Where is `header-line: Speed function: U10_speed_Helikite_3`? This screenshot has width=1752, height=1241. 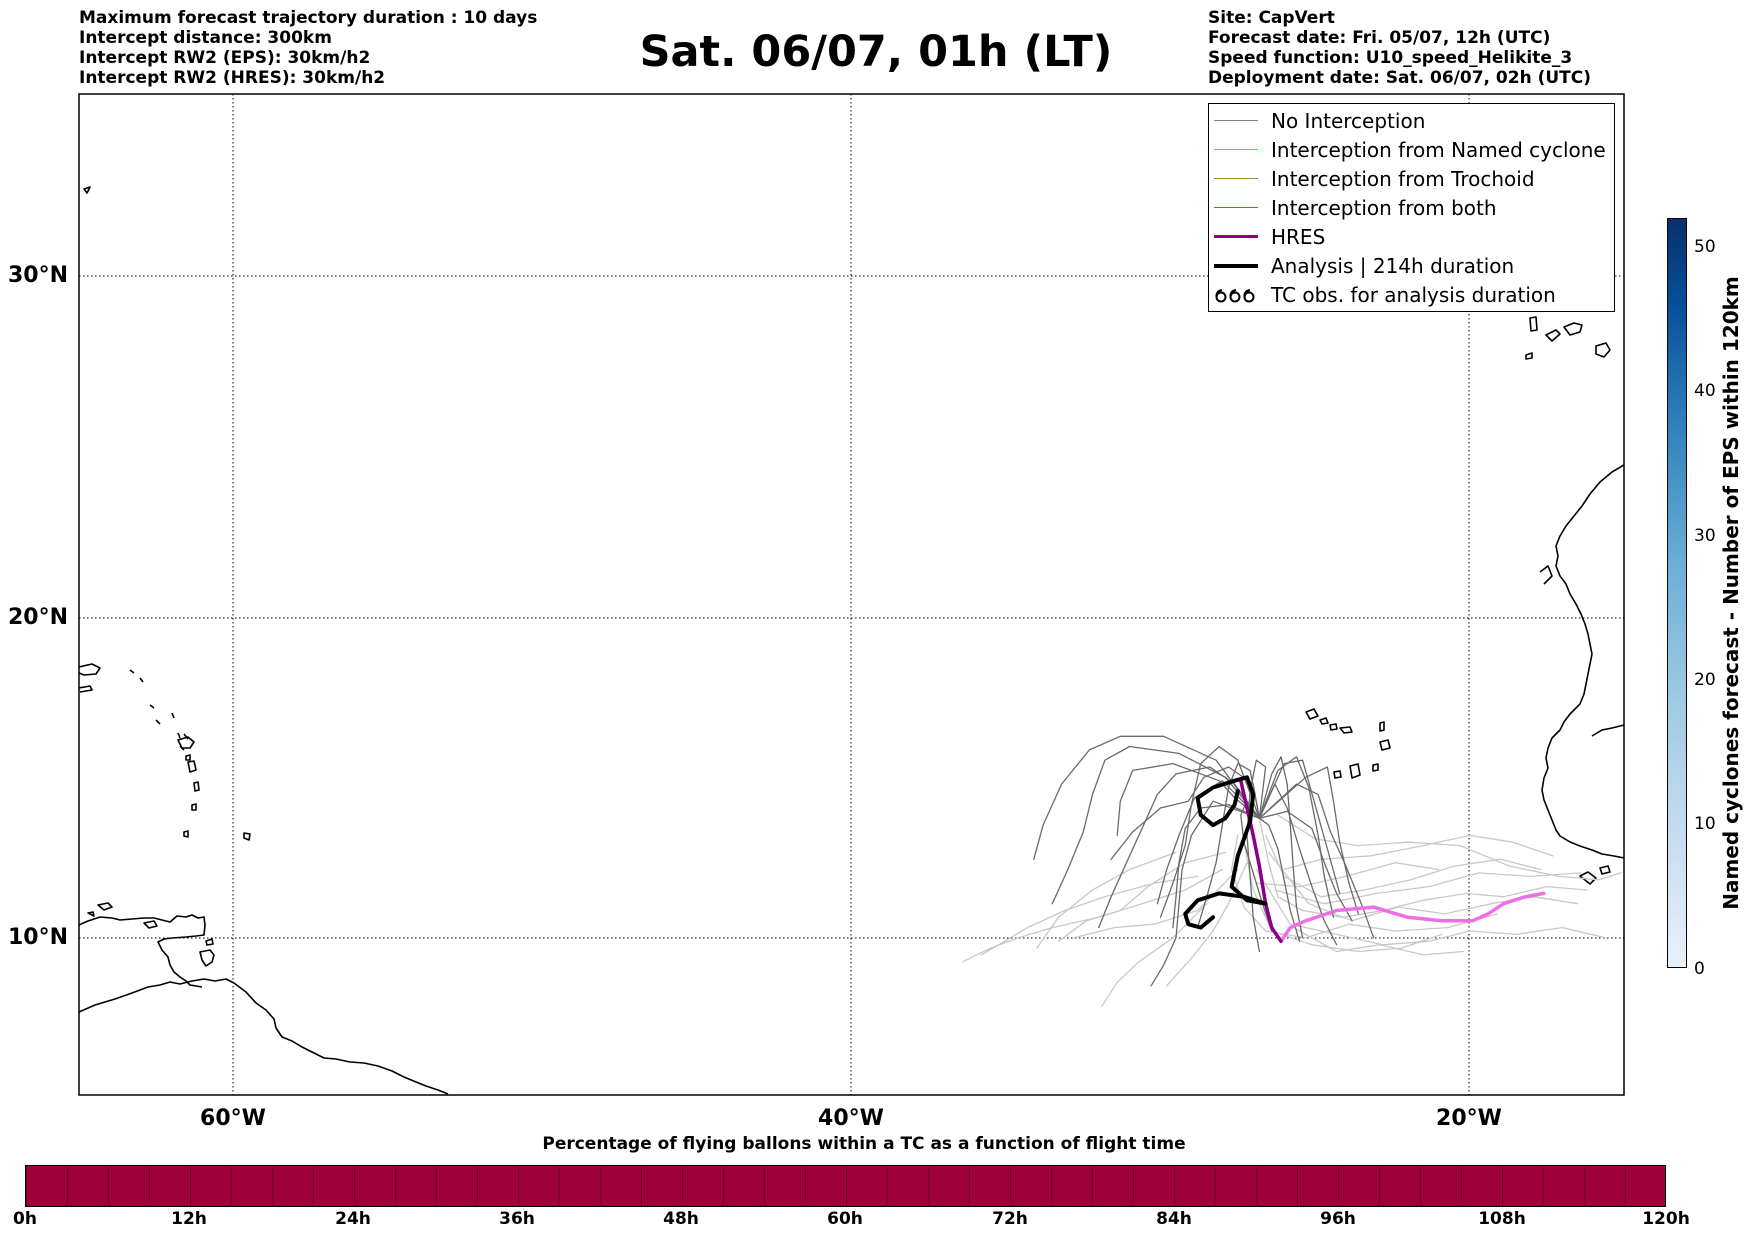
header-line: Speed function: U10_speed_Helikite_3 is located at coordinates (1390, 58).